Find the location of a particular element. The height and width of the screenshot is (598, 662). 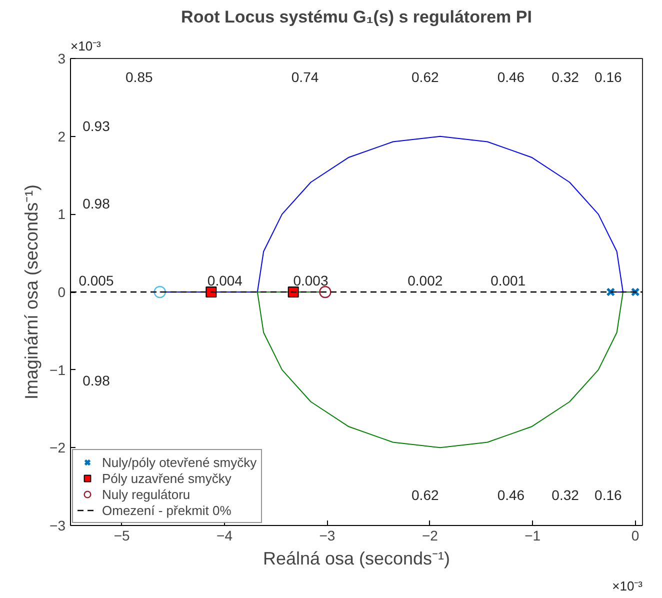

chart-title: Root Locus systému G₁(s) s regulátorem PI is located at coordinates (356, 17).